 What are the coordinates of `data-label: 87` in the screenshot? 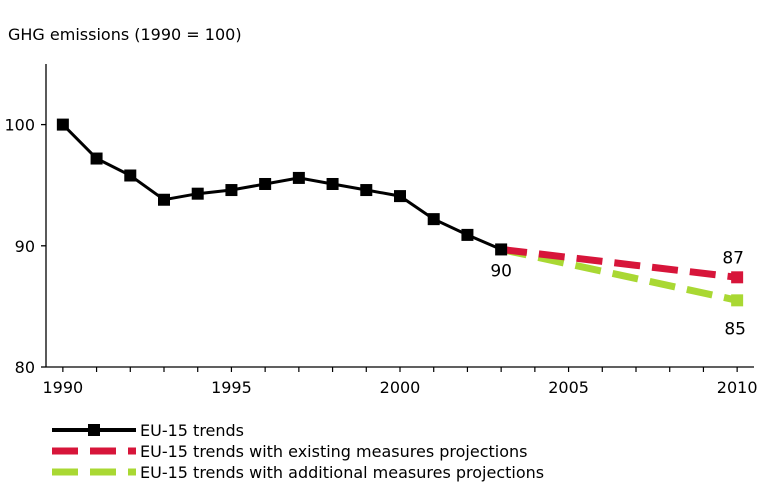 It's located at (733, 258).